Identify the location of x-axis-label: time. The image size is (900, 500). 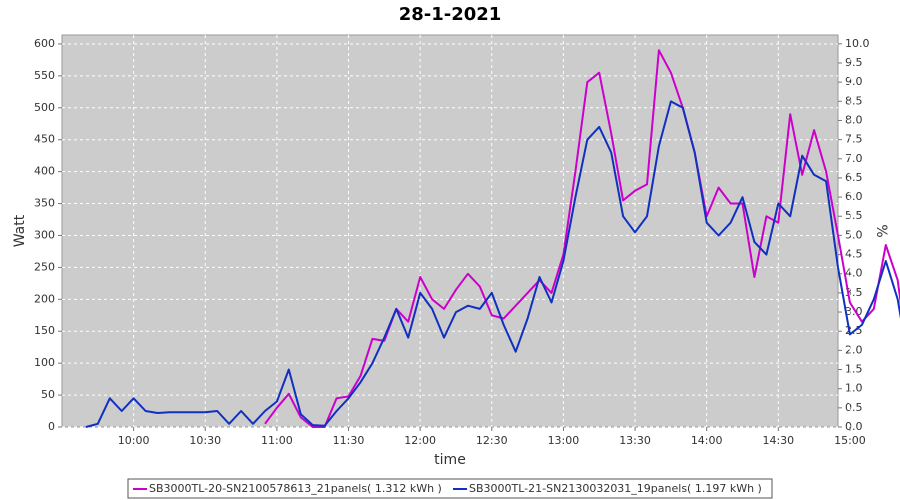
(450, 460).